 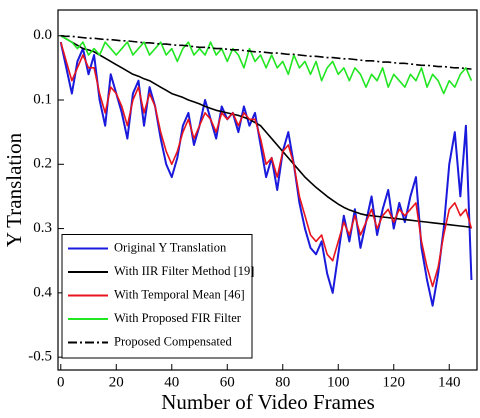 I want to click on legend-label: Proposed Compensated, so click(x=173, y=341).